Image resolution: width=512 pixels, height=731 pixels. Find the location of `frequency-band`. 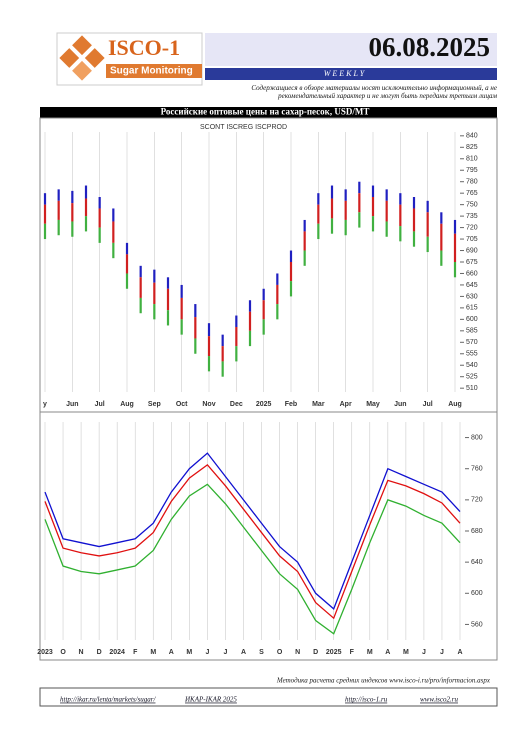

frequency-band is located at coordinates (351, 74).